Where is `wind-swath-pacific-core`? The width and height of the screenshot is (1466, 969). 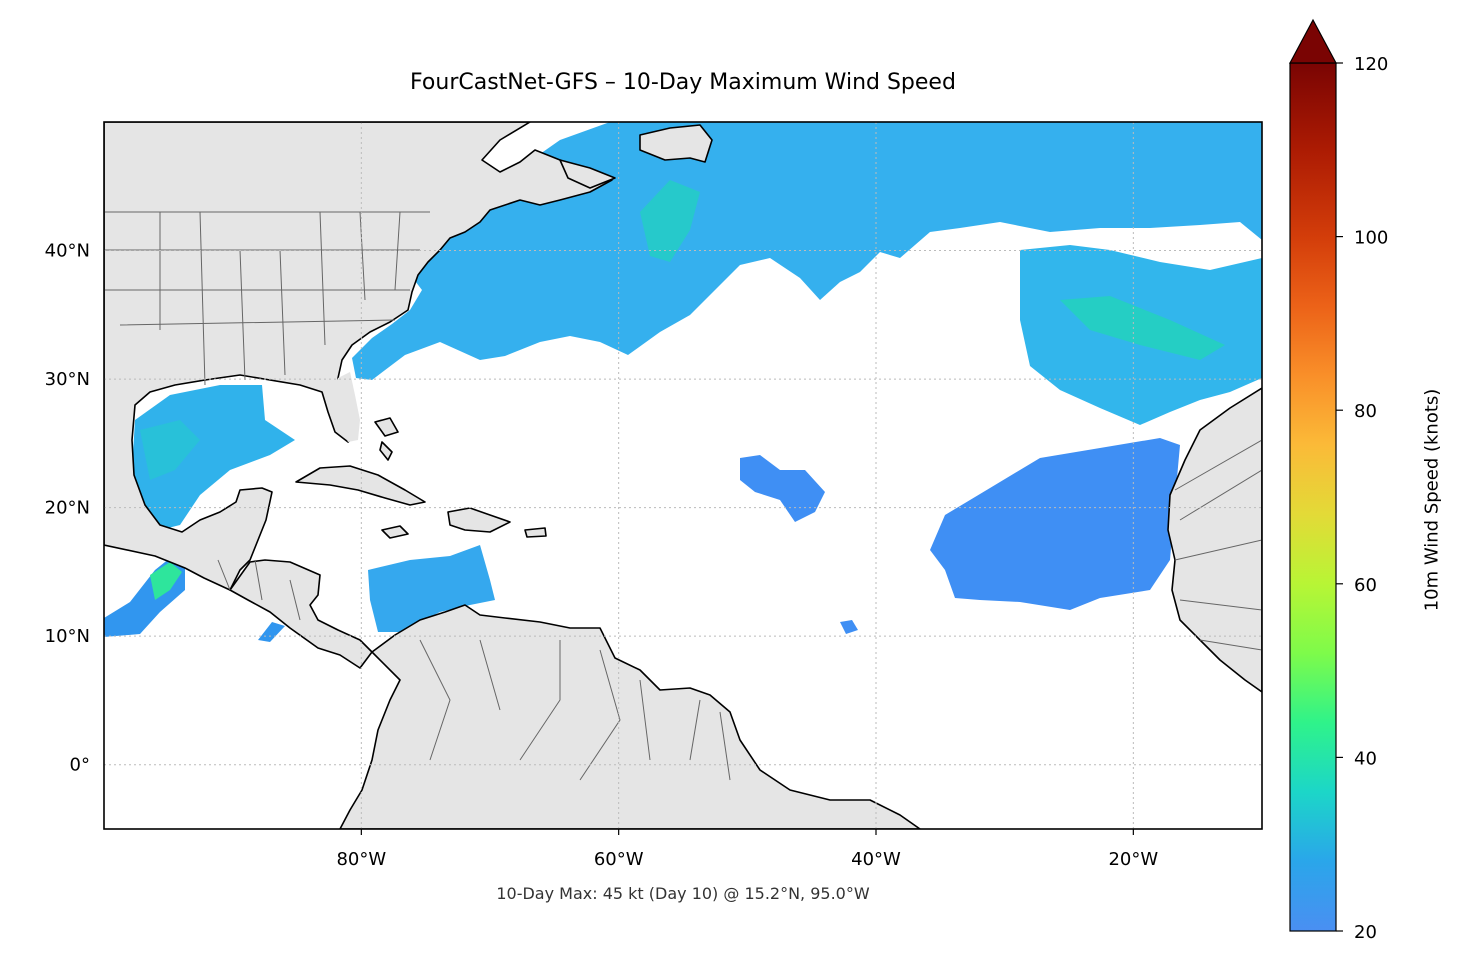
wind-swath-pacific-core is located at coordinates (166, 581).